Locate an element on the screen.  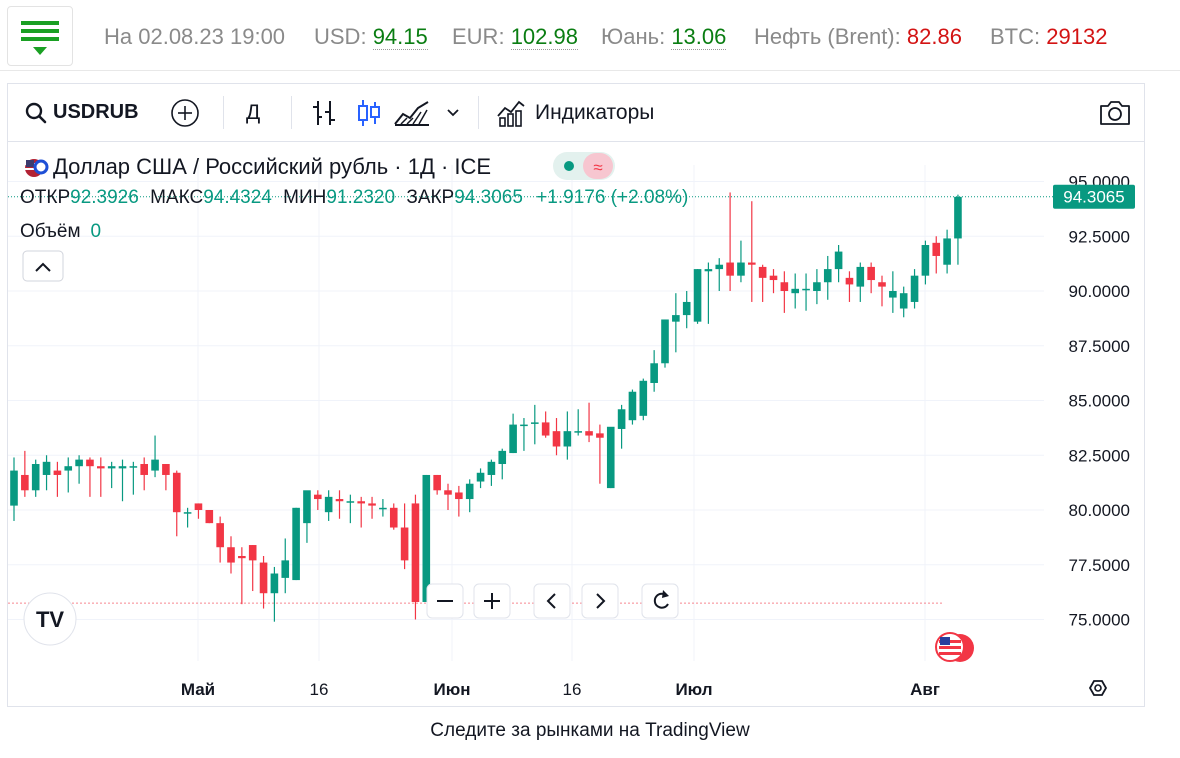
volume-value: 0 is located at coordinates (96, 231).